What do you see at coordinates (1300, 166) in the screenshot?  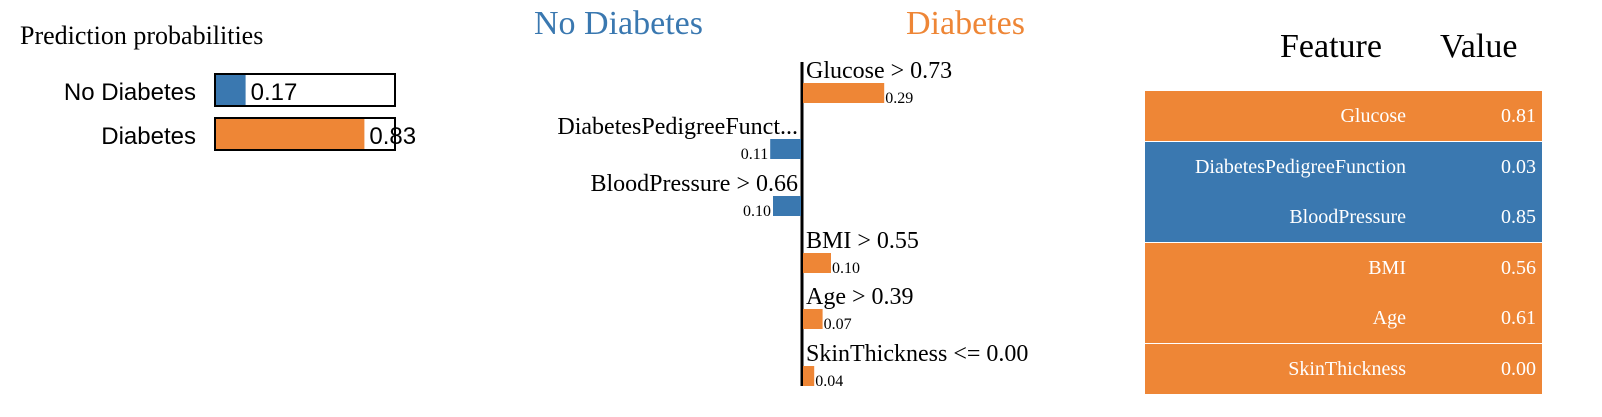 I see `table-cell-feature: DiabetesPedigreeFunction` at bounding box center [1300, 166].